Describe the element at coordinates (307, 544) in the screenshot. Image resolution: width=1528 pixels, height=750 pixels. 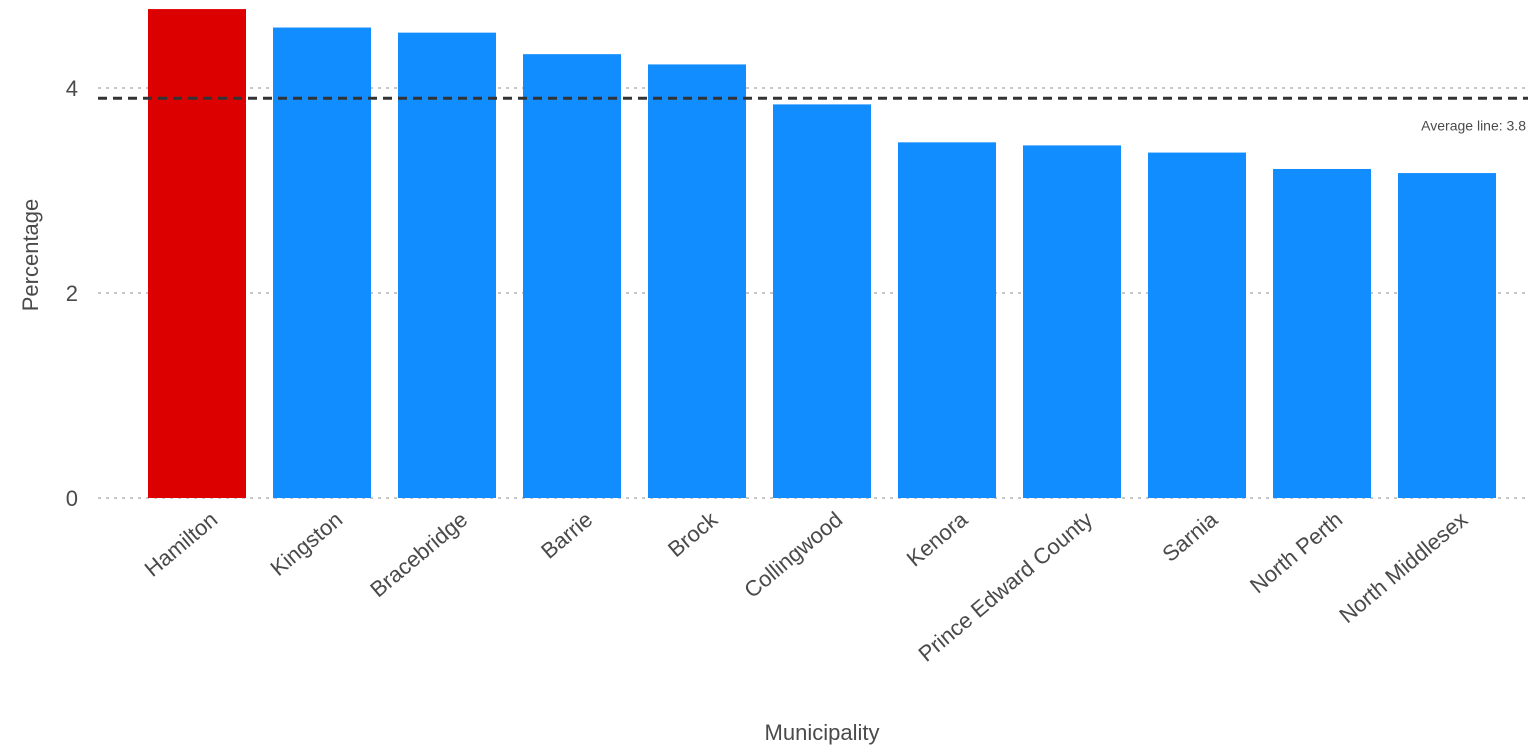
I see `x-category-label: Kingston` at that location.